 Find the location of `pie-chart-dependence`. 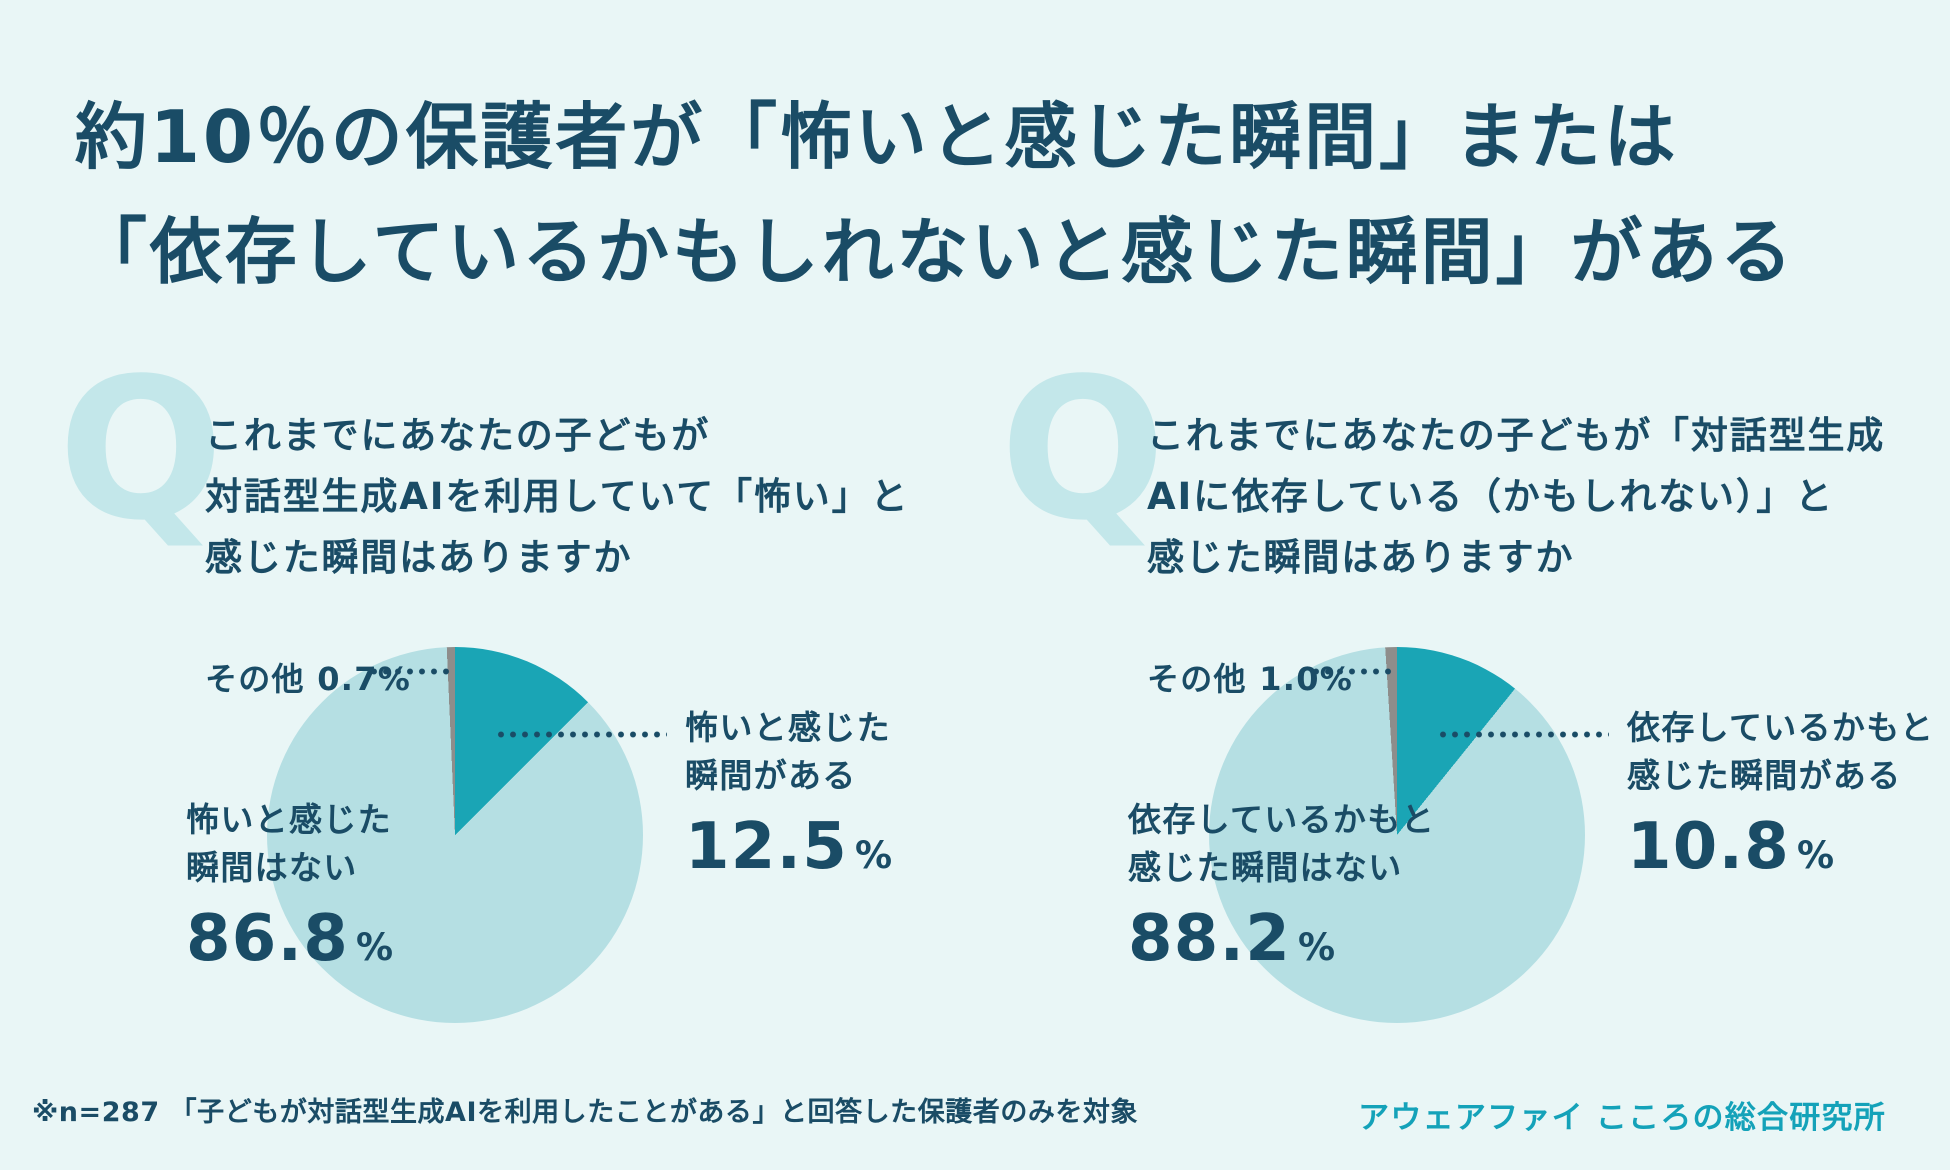

pie-chart-dependence is located at coordinates (1397, 835).